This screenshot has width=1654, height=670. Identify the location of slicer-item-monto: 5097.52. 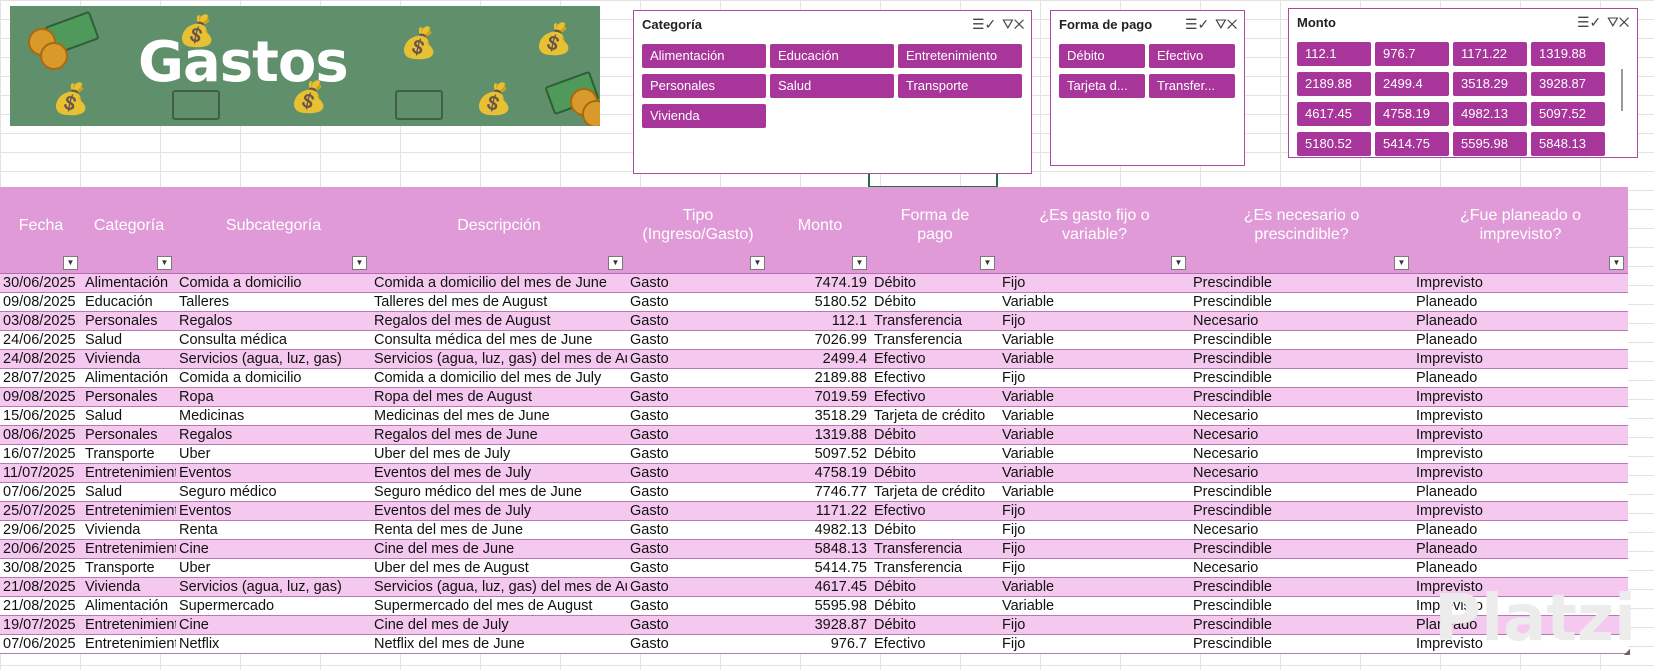
(1568, 114).